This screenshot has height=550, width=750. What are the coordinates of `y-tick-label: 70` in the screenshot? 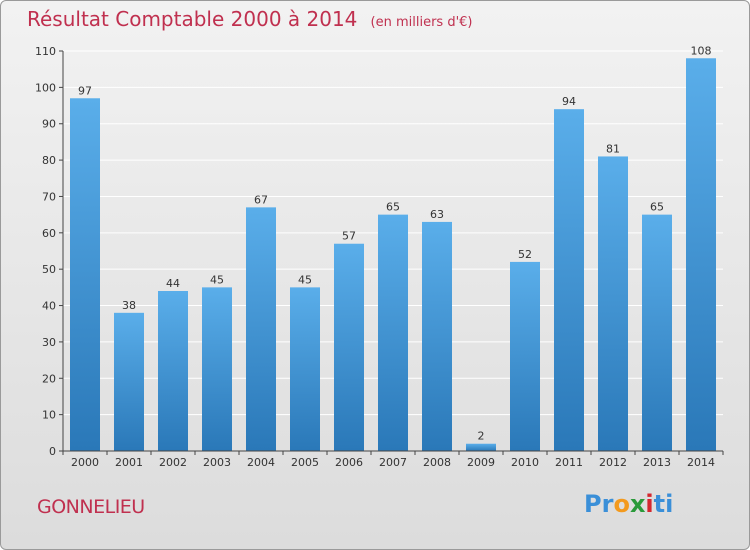 It's located at (49, 196).